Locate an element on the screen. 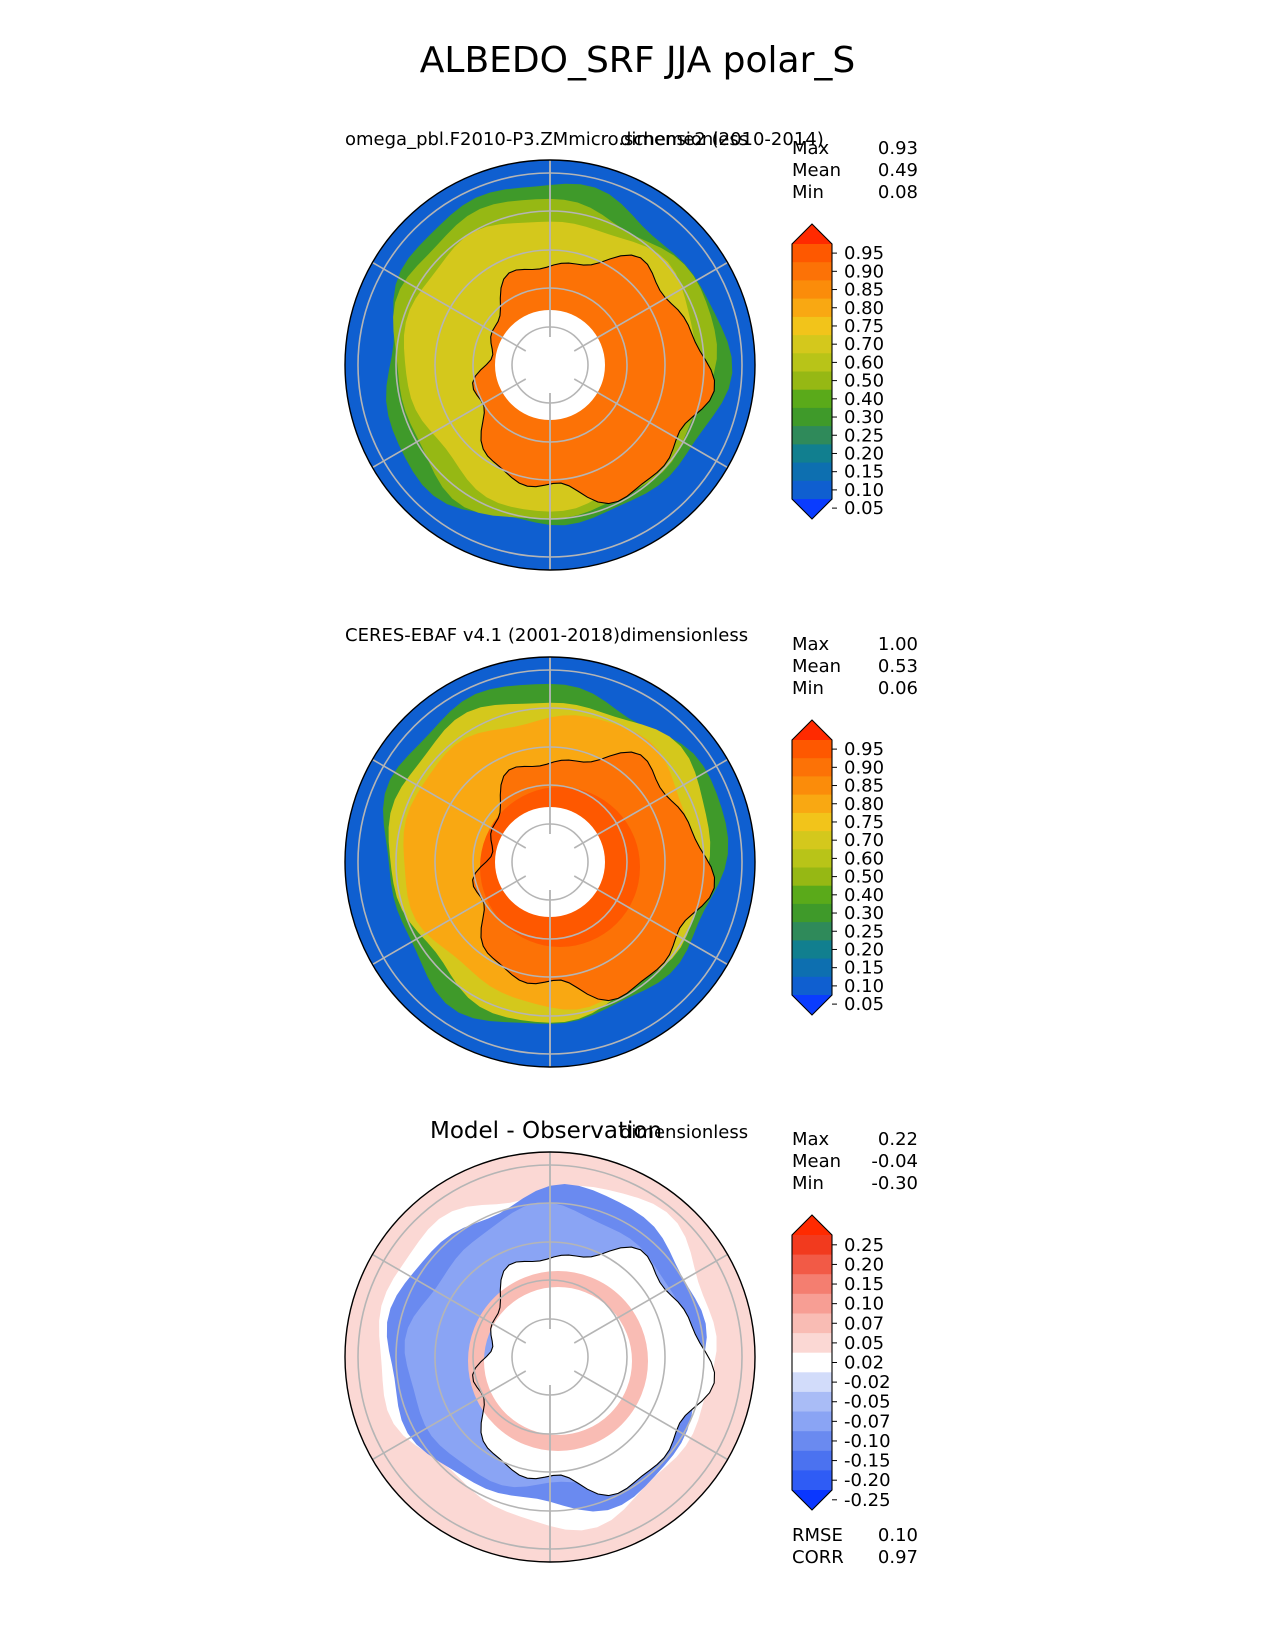 The width and height of the screenshot is (1275, 1650). panel1-mean-value: 0.49 is located at coordinates (897, 170).